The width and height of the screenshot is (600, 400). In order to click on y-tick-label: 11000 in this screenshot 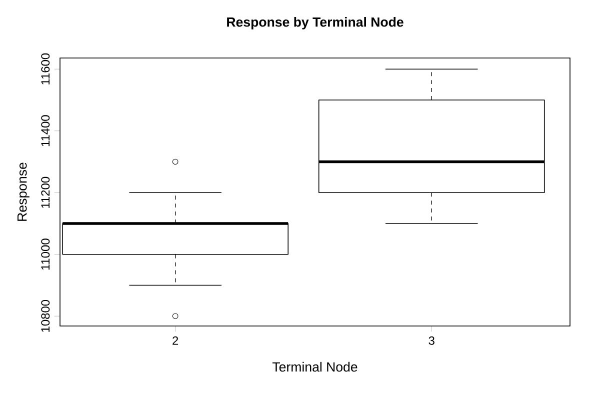, I will do `click(45, 254)`.